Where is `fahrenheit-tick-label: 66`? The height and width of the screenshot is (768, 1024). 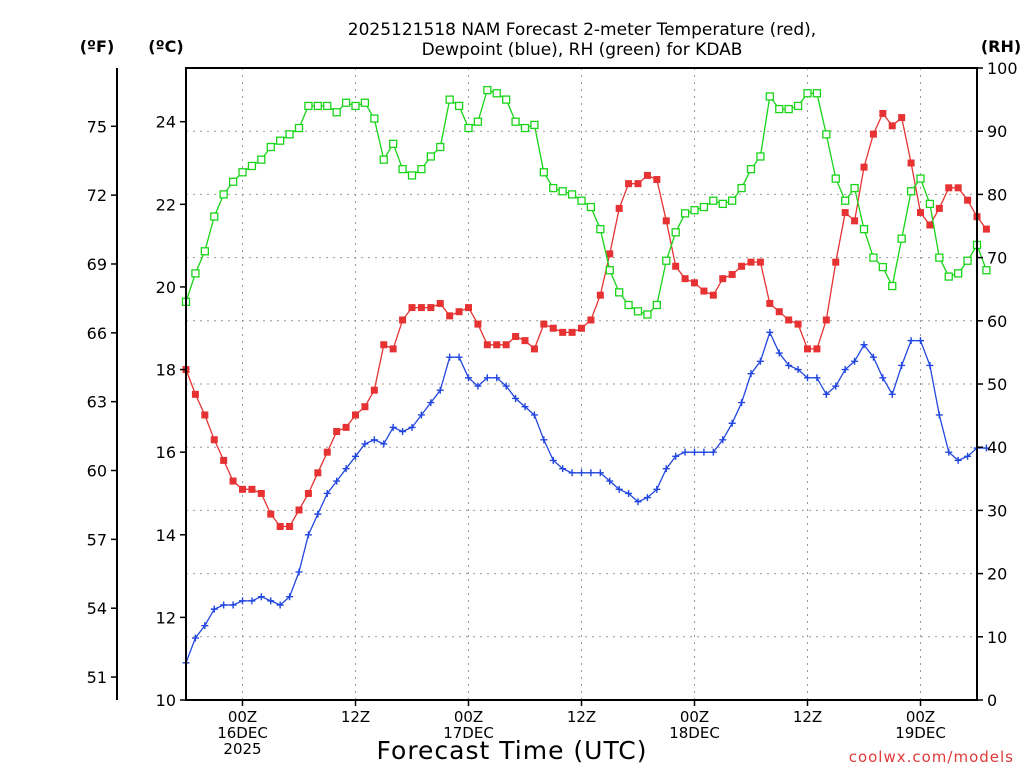
fahrenheit-tick-label: 66 is located at coordinates (97, 333).